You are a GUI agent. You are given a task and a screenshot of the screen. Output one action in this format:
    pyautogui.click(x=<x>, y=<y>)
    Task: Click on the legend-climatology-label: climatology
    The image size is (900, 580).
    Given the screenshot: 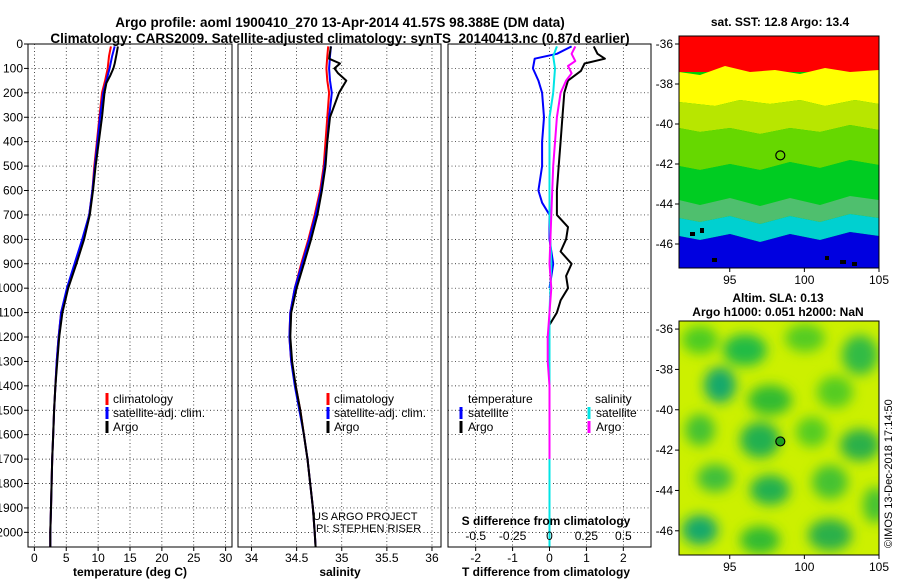 What is the action you would take?
    pyautogui.click(x=143, y=399)
    